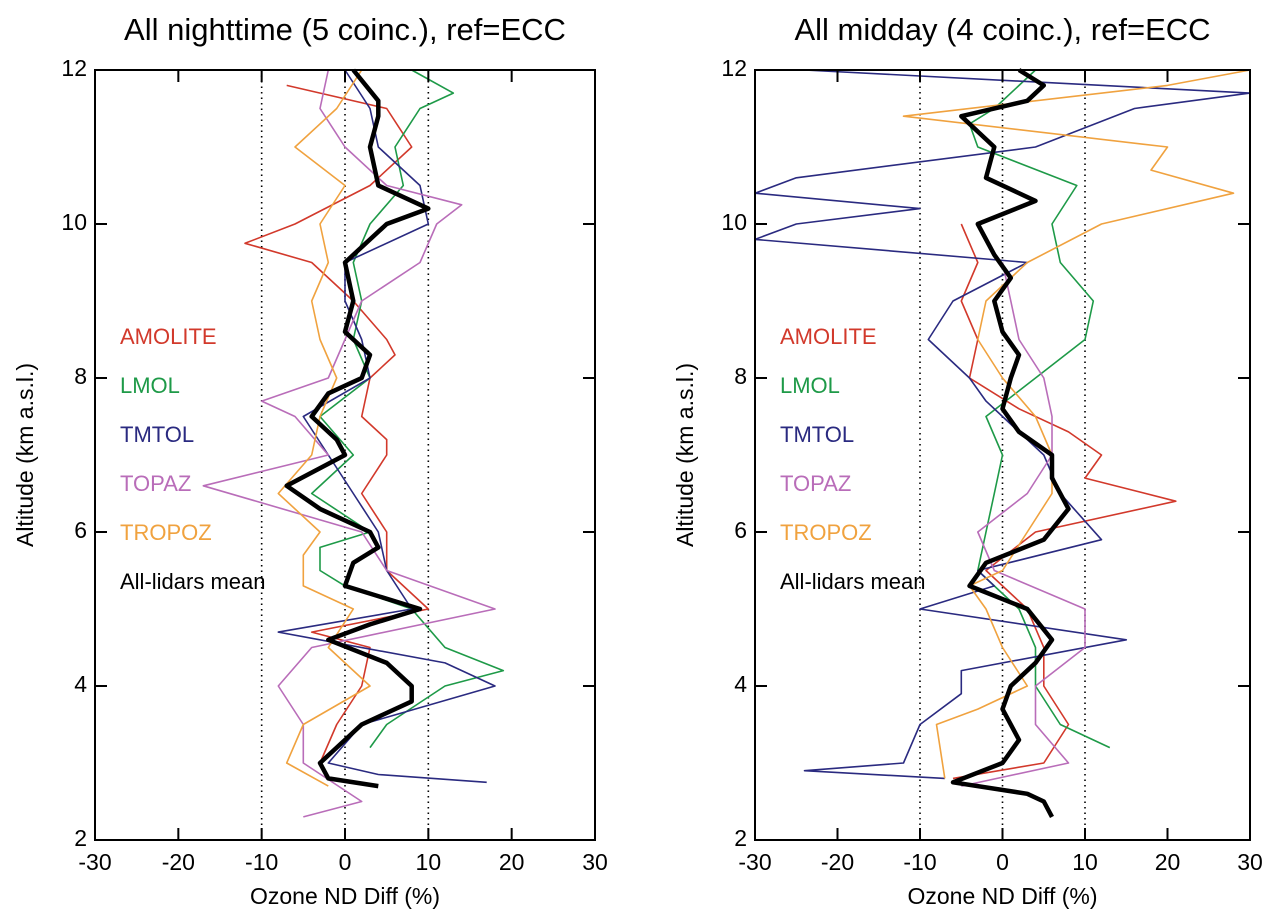  I want to click on panel-title: All midday (4 coinc.), ref=ECC, so click(1002, 29).